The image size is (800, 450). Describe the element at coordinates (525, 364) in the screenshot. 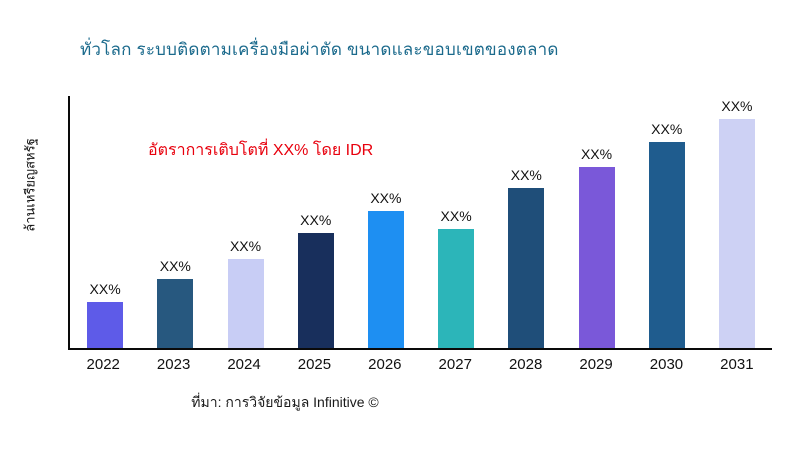

I see `x-tick-label: 2028` at that location.